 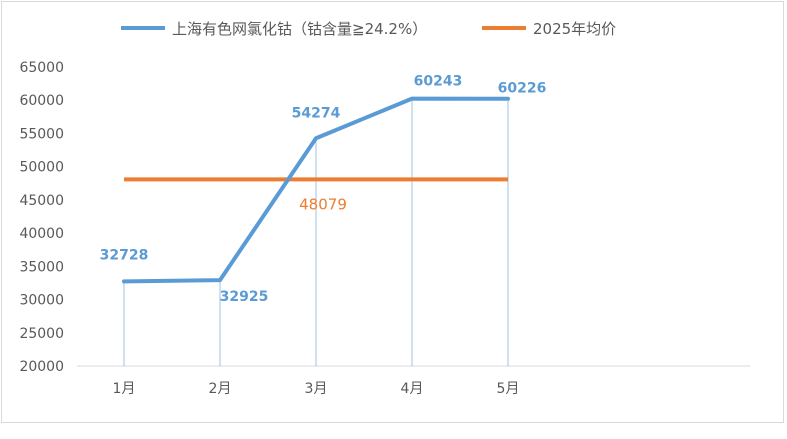 I want to click on x-axis: 1月 2月 3月 4月 5月, so click(x=316, y=389).